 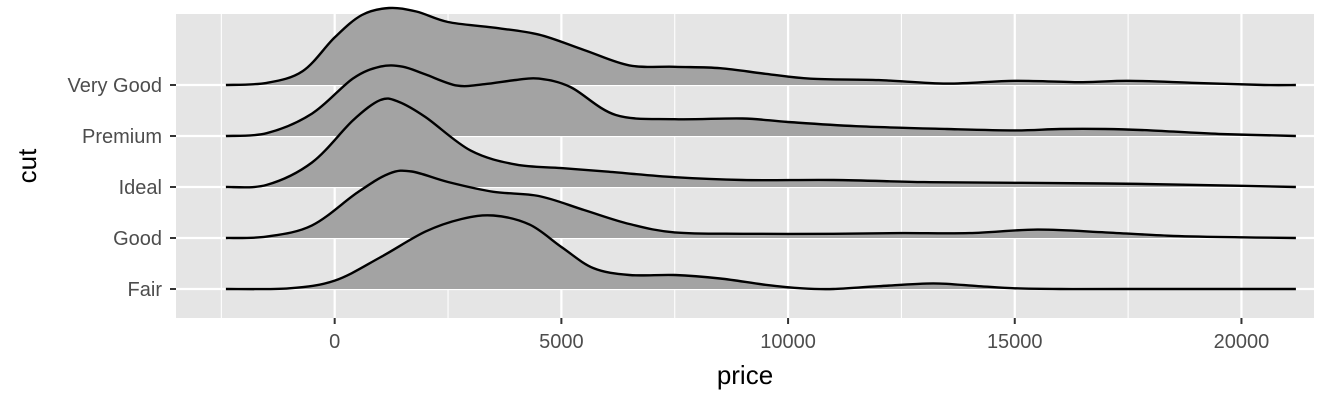 I want to click on x-tick-label: 5000, so click(x=561, y=342).